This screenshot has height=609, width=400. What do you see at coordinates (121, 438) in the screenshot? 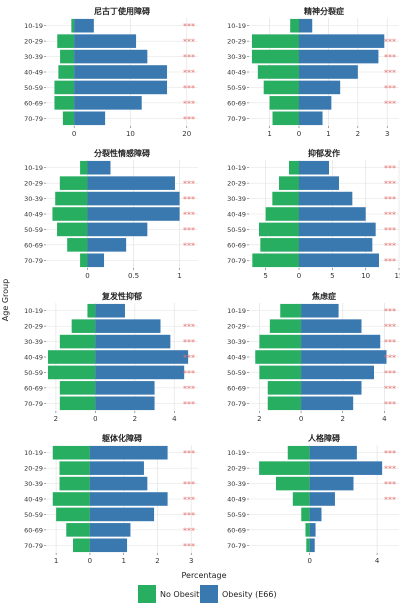
I see `chart-title: 躯体化障碍` at bounding box center [121, 438].